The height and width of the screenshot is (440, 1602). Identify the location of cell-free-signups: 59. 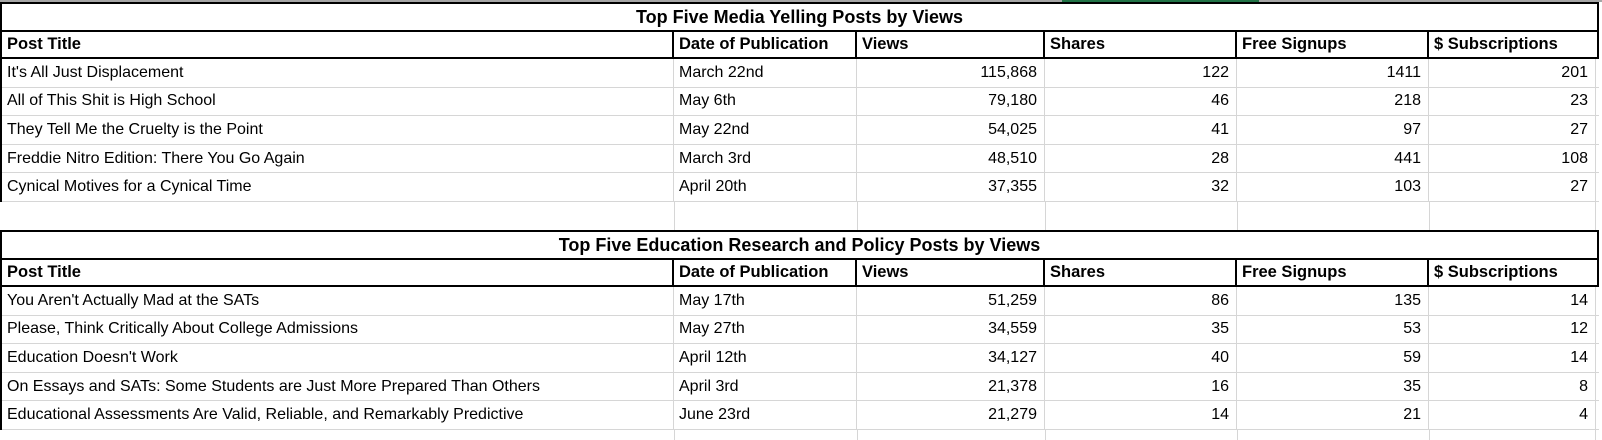
(1333, 358).